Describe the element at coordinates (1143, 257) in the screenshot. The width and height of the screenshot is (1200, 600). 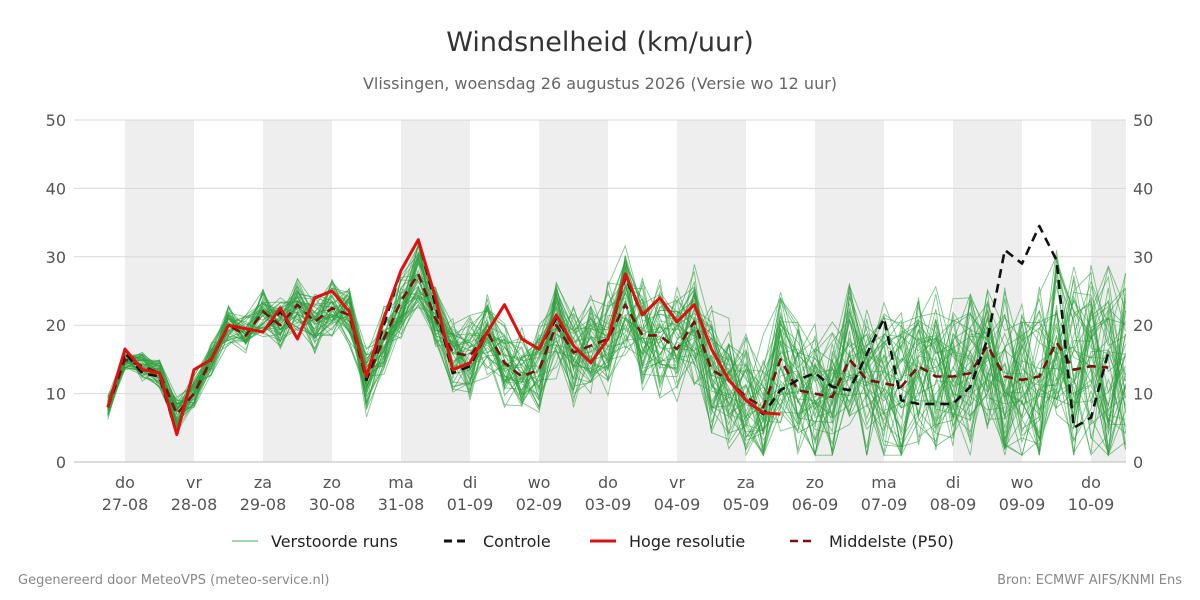
I see `y-tick-label-right: 30` at that location.